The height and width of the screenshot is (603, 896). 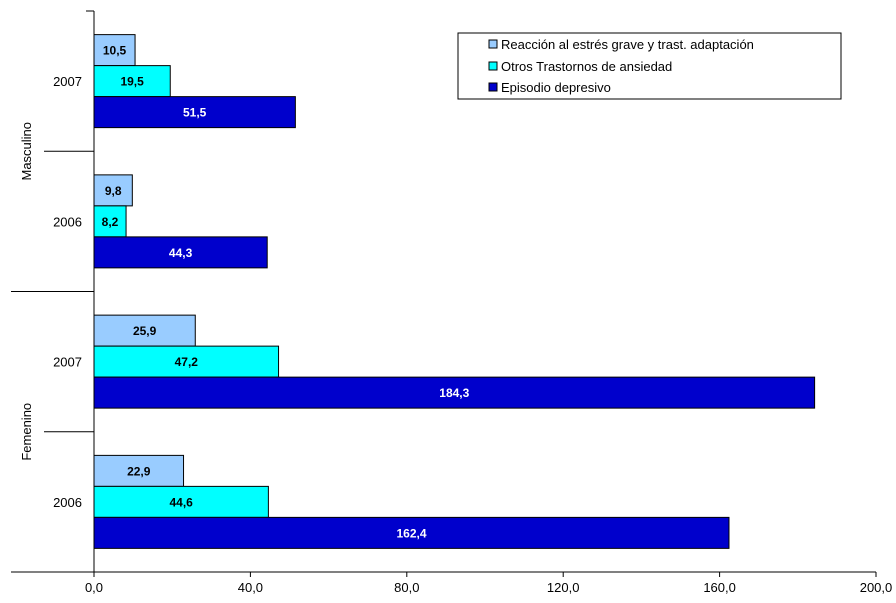 I want to click on x-tick-label: 40,0, so click(x=250, y=587).